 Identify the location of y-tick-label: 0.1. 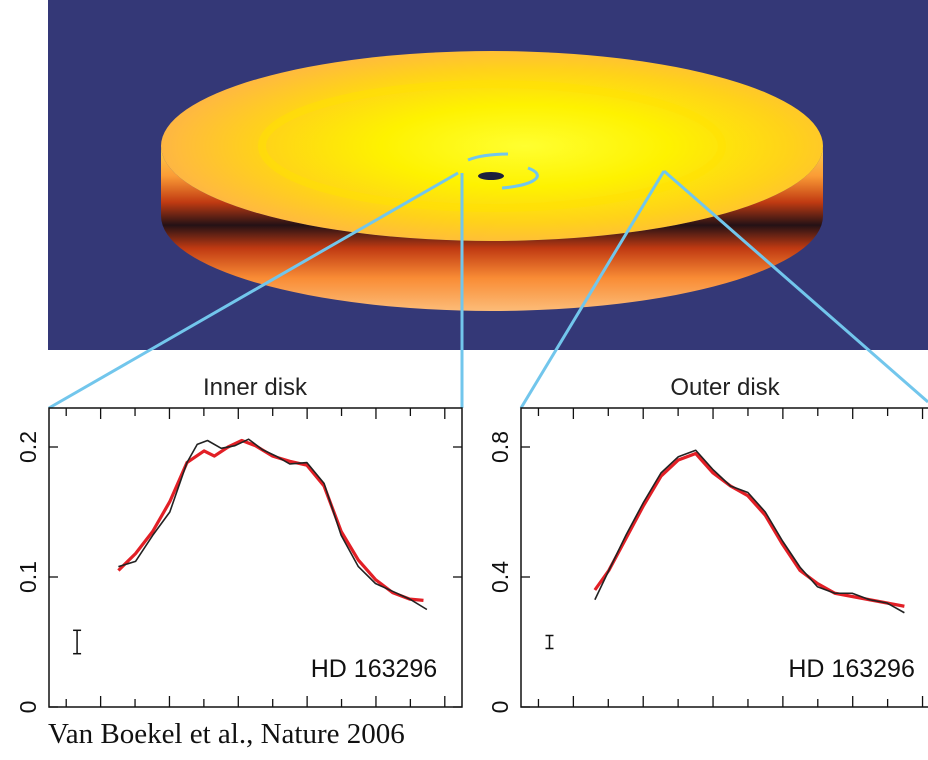
(28, 577).